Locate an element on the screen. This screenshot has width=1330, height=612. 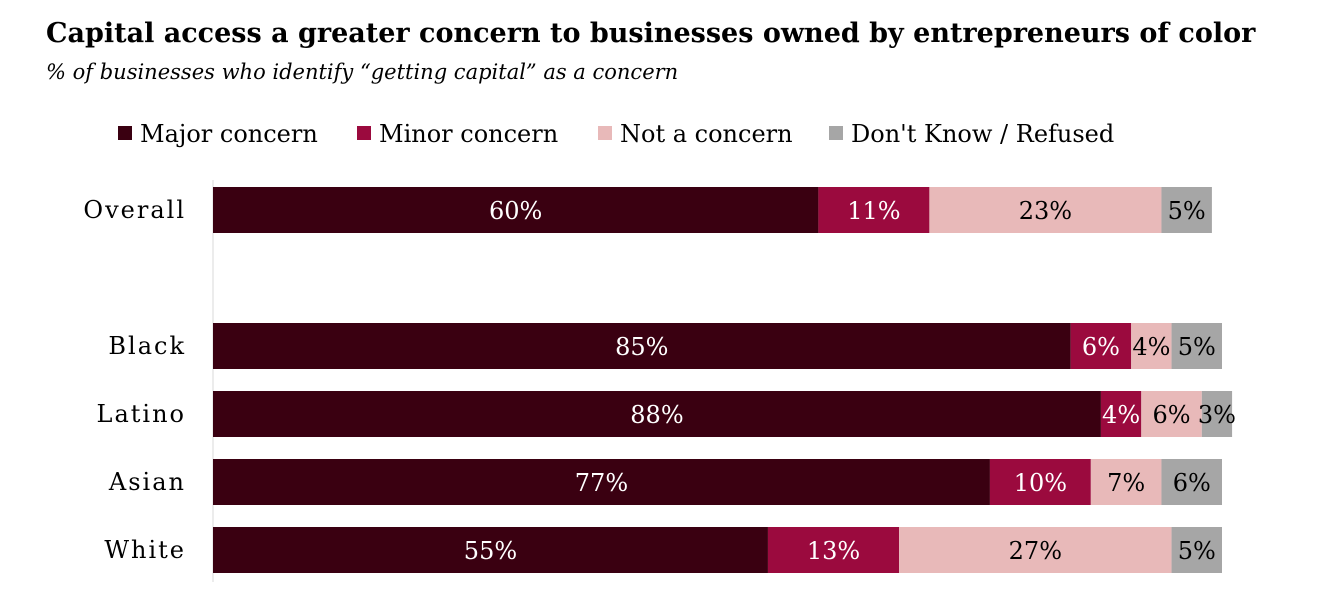
bar-asian-don-t-know-refused is located at coordinates (1191, 482).